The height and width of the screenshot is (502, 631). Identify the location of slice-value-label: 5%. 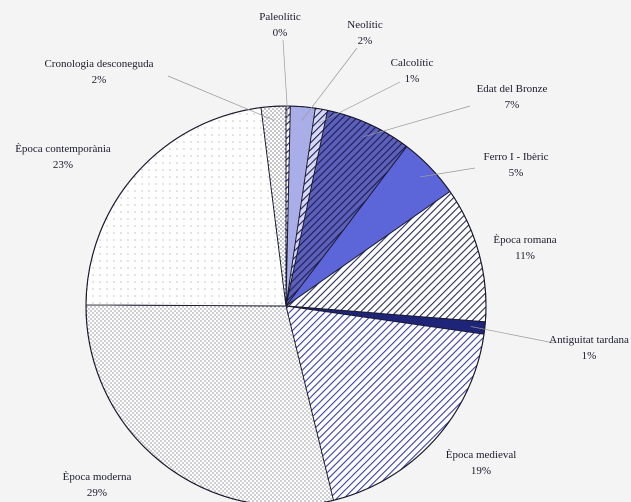
(516, 173).